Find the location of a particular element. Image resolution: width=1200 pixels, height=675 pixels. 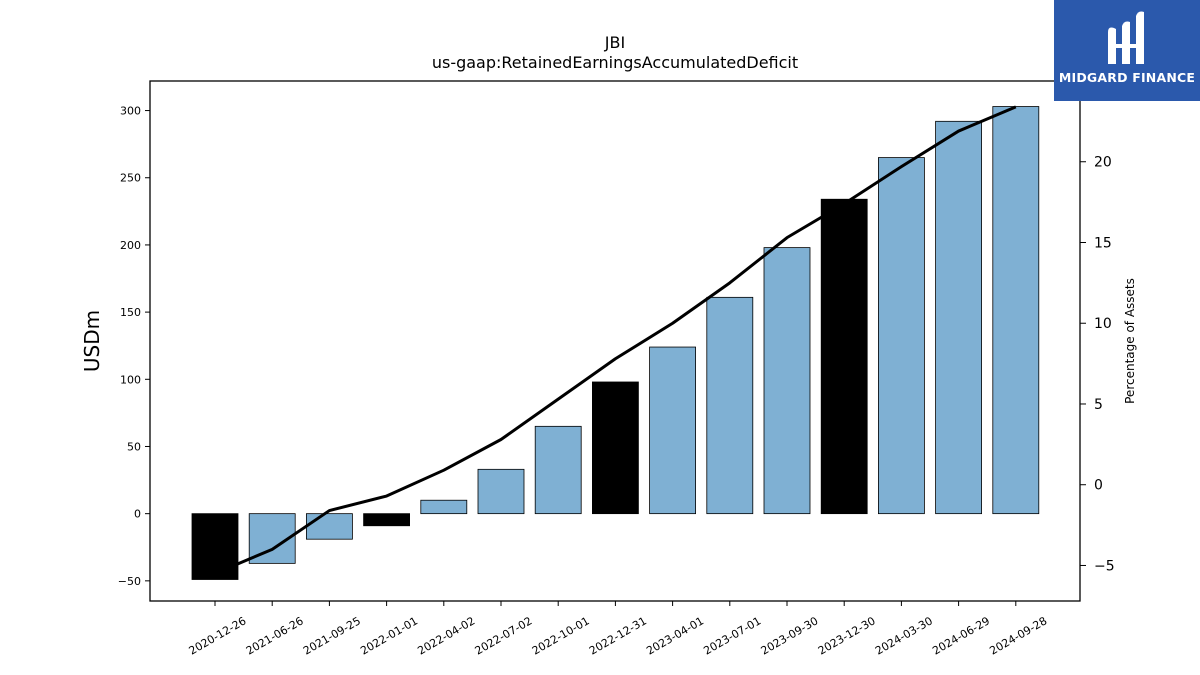

y-tick-label: −50 is located at coordinates (129, 581).